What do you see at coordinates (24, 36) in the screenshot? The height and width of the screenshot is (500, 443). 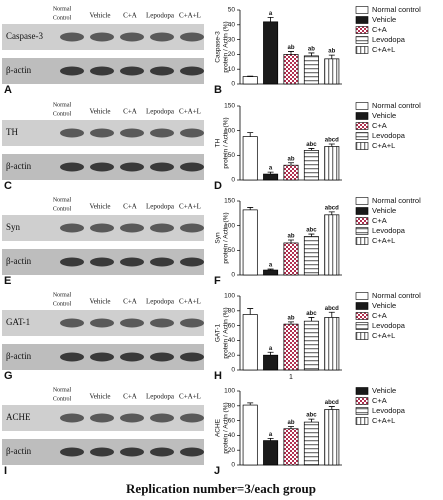 I see `row-label: Caspase-3` at bounding box center [24, 36].